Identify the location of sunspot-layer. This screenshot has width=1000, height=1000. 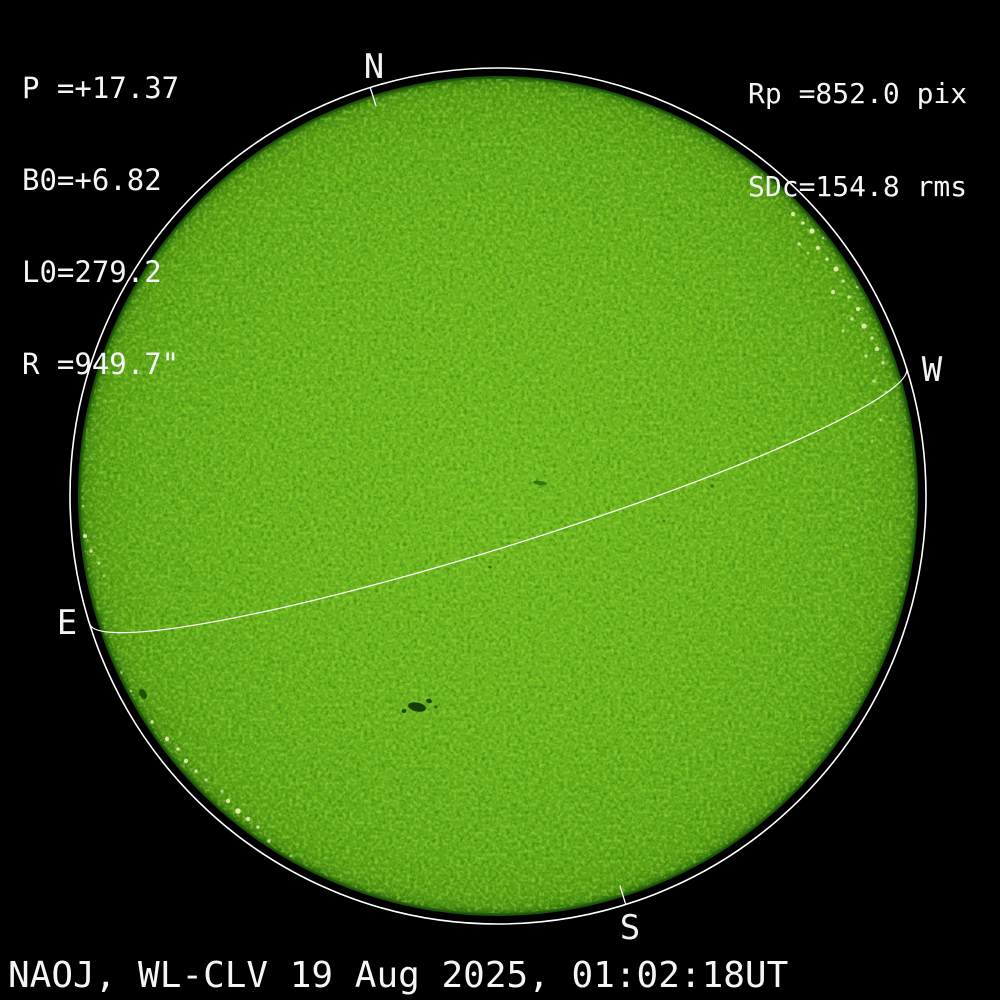
(426, 596).